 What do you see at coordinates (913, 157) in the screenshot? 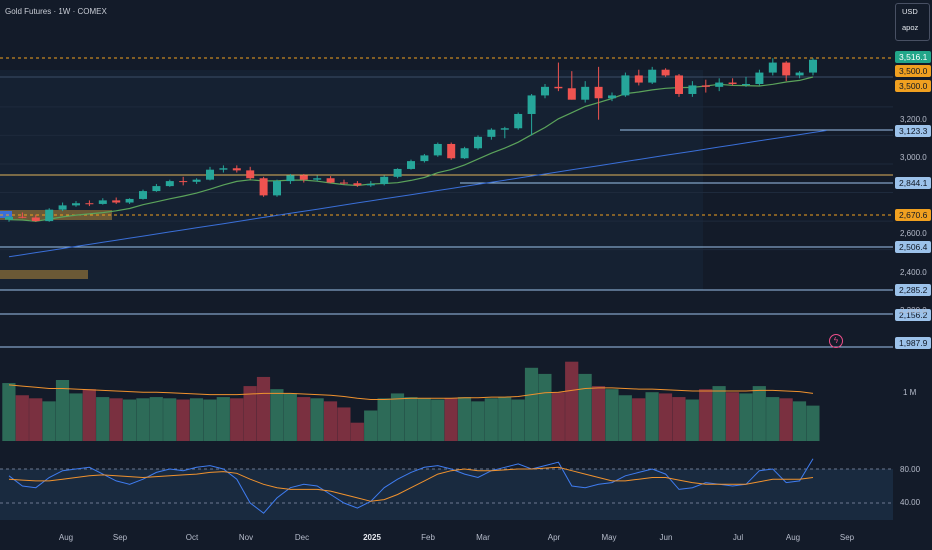
I see `price-axis-label: 3,000.0` at bounding box center [913, 157].